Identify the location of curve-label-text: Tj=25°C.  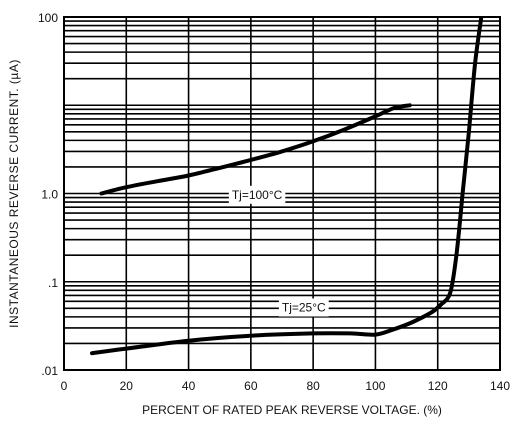
(304, 308).